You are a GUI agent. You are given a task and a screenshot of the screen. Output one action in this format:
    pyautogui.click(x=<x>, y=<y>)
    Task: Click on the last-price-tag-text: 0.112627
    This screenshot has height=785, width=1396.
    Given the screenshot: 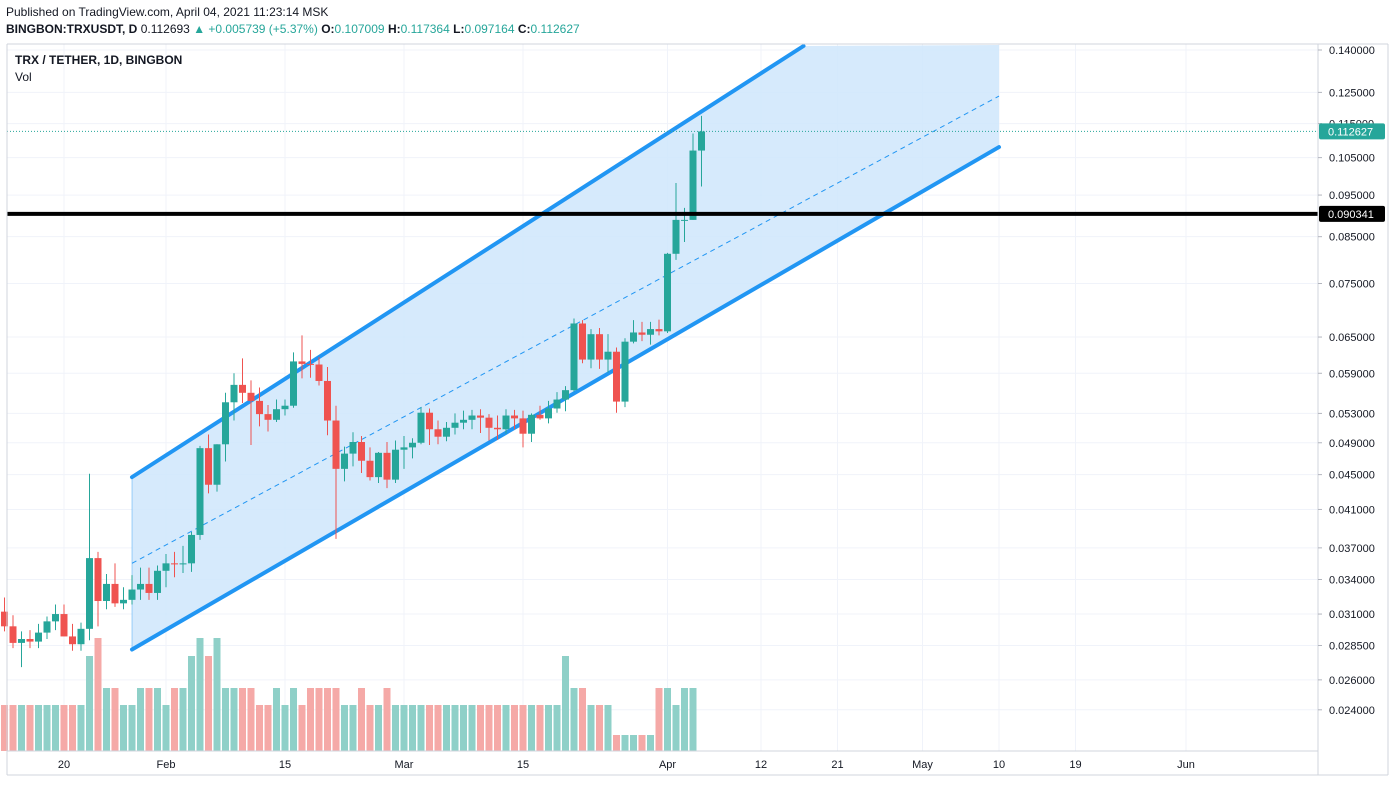 What is the action you would take?
    pyautogui.click(x=1350, y=132)
    